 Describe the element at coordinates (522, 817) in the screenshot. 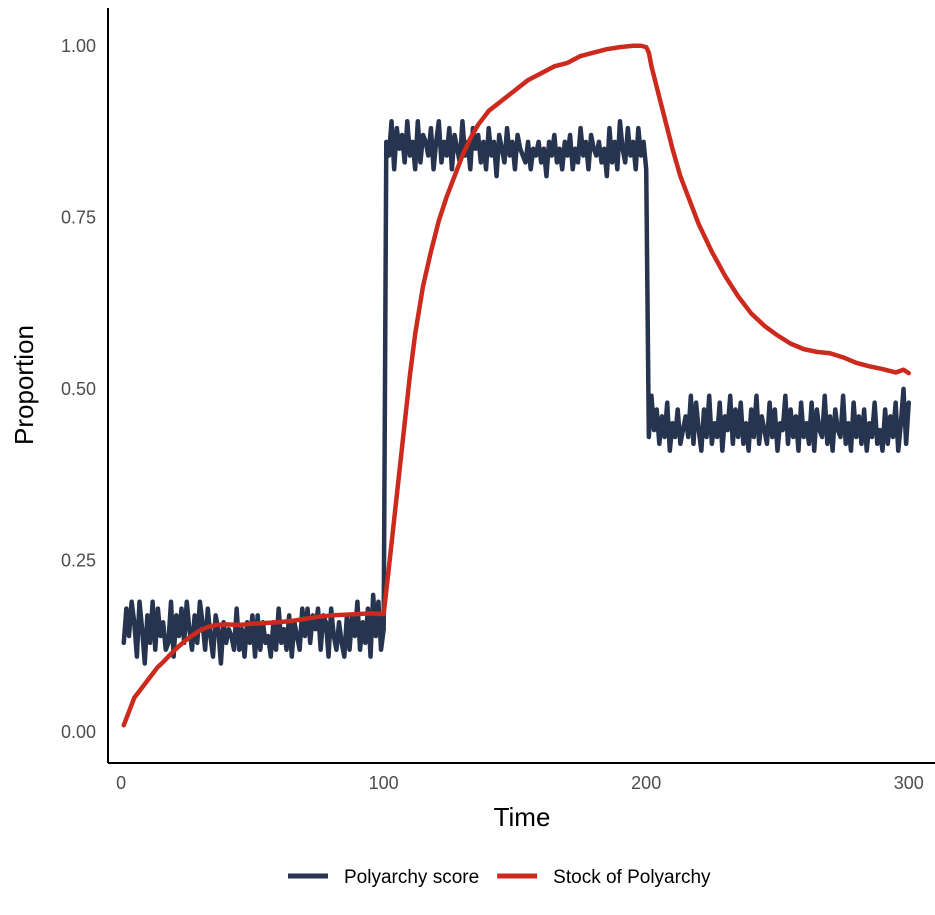

I see `x-axis-title: Time` at that location.